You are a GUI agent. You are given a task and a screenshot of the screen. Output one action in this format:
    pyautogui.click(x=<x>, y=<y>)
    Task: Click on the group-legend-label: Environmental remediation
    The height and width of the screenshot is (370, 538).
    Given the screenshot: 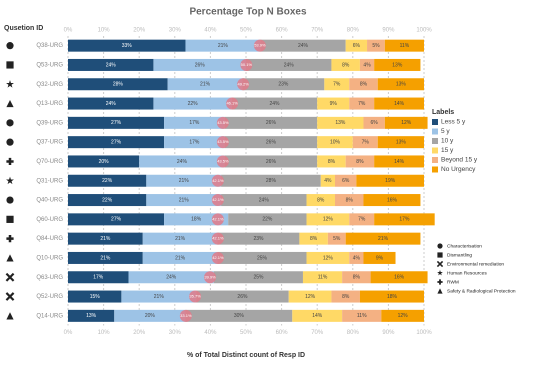 What is the action you would take?
    pyautogui.click(x=475, y=264)
    